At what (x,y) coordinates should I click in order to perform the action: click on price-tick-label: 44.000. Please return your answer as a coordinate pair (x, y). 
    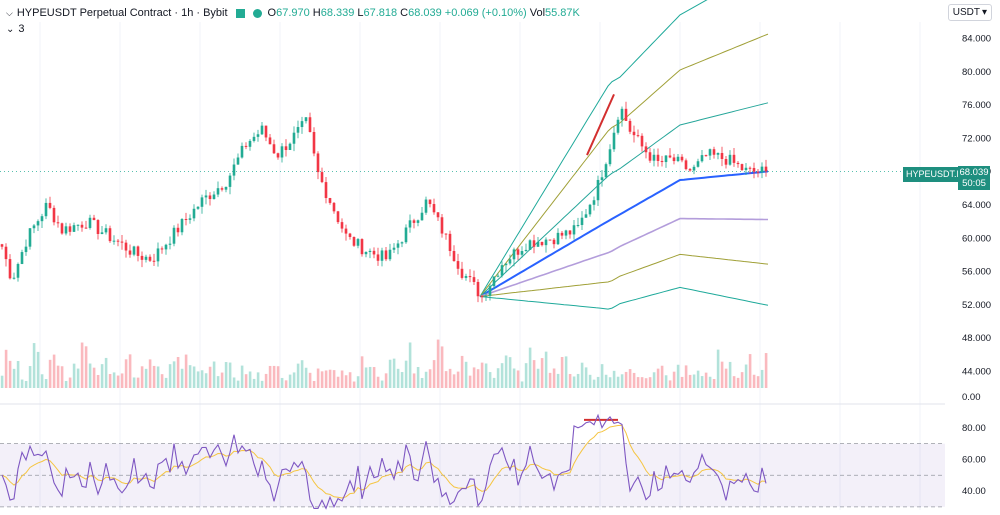
    Looking at the image, I should click on (976, 371).